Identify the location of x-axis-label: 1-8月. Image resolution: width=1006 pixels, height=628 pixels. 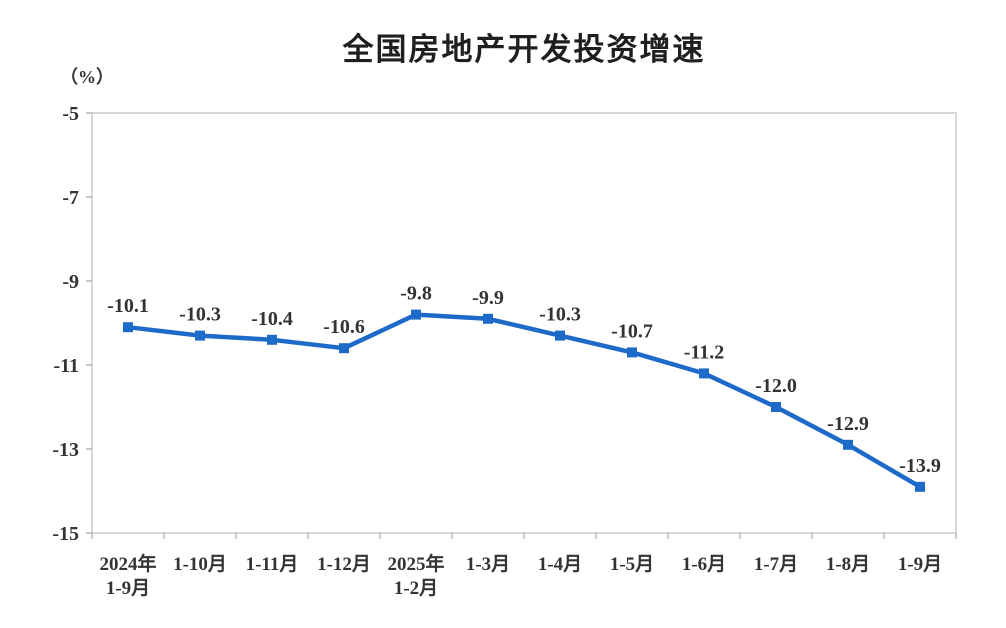
(848, 564).